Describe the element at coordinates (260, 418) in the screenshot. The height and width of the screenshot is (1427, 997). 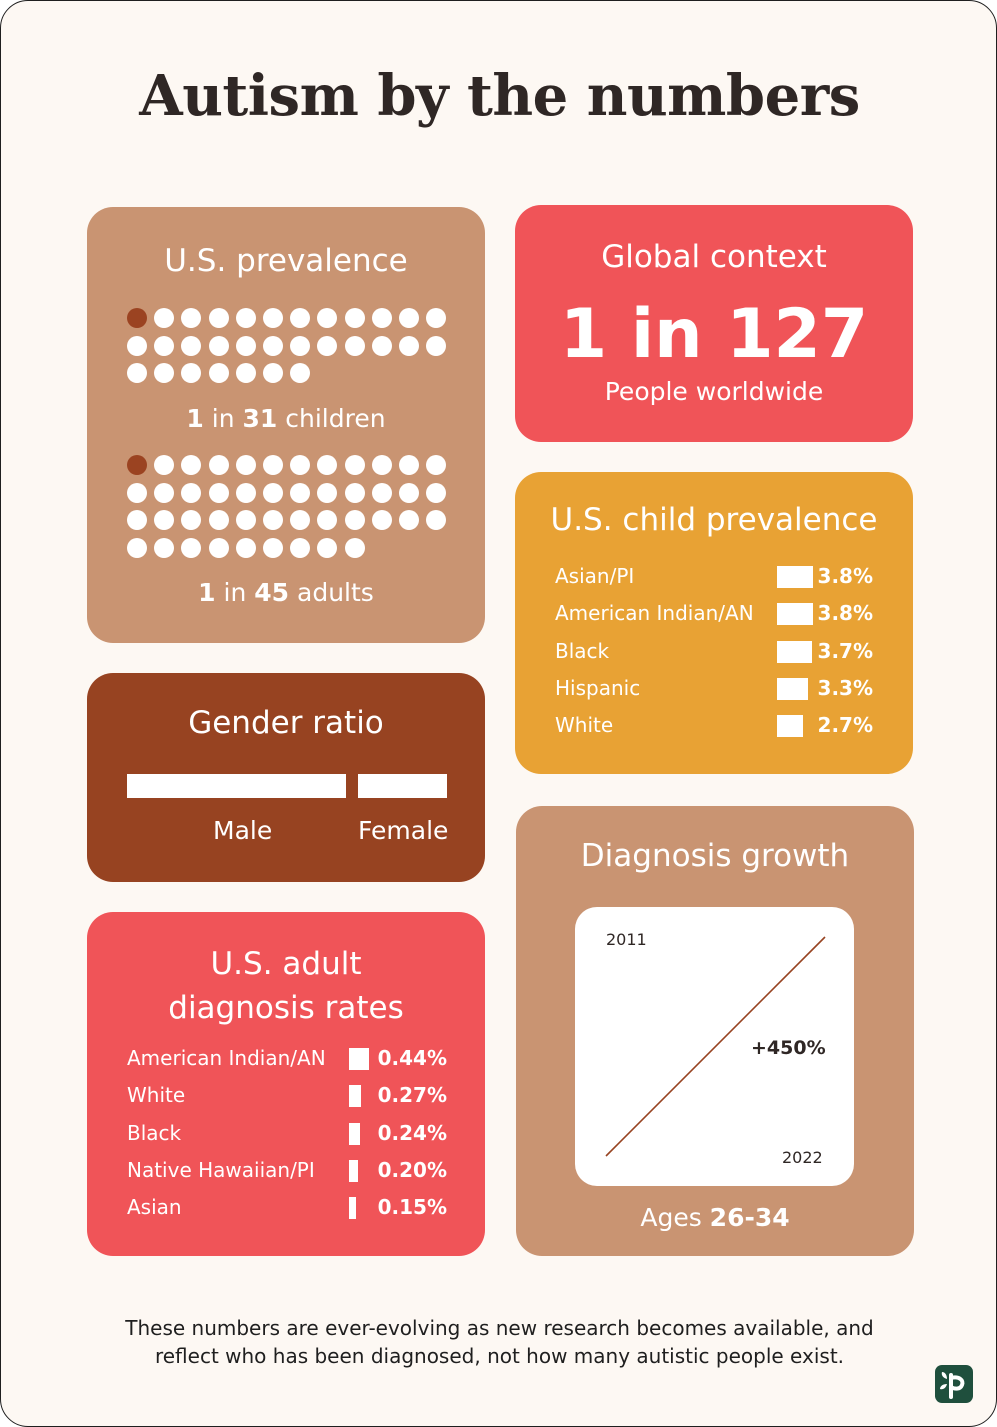
I see `children-total: 31` at that location.